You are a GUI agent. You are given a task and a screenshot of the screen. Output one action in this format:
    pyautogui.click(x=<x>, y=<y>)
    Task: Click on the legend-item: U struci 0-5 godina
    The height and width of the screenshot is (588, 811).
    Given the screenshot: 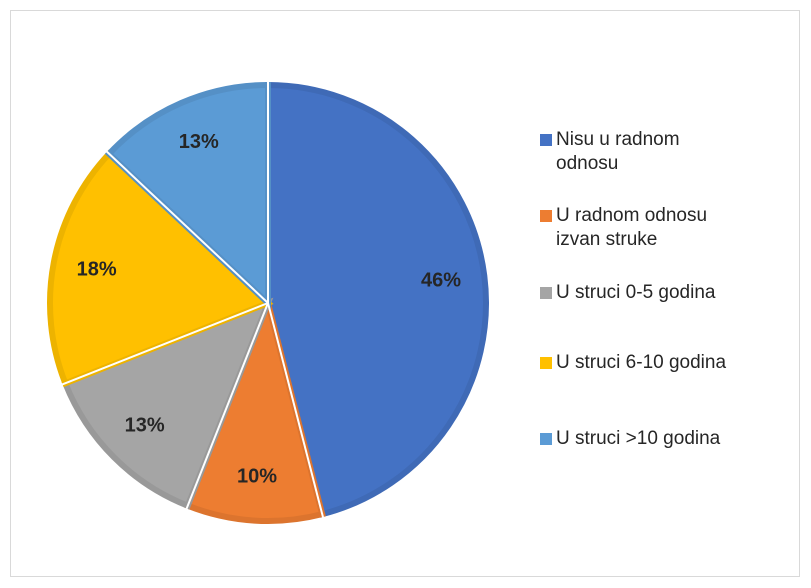 What is the action you would take?
    pyautogui.click(x=627, y=293)
    